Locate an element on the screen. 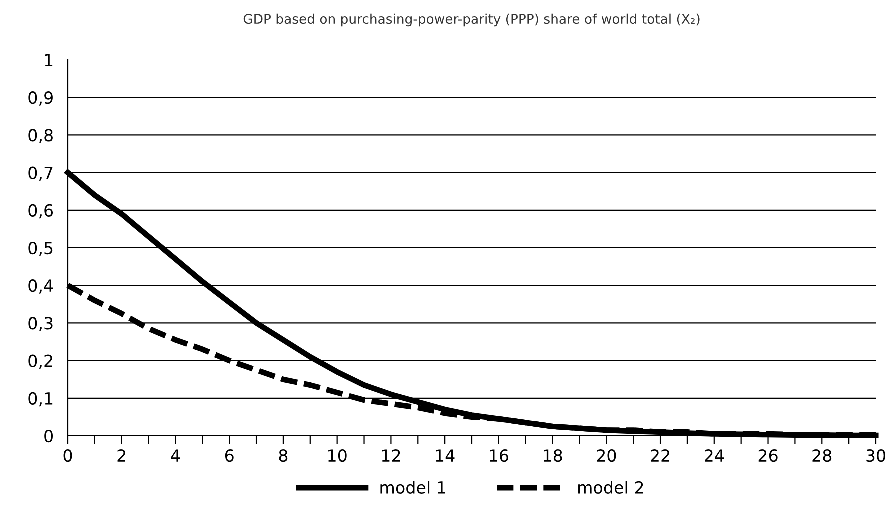  y-tick-label: 0 is located at coordinates (49, 436).